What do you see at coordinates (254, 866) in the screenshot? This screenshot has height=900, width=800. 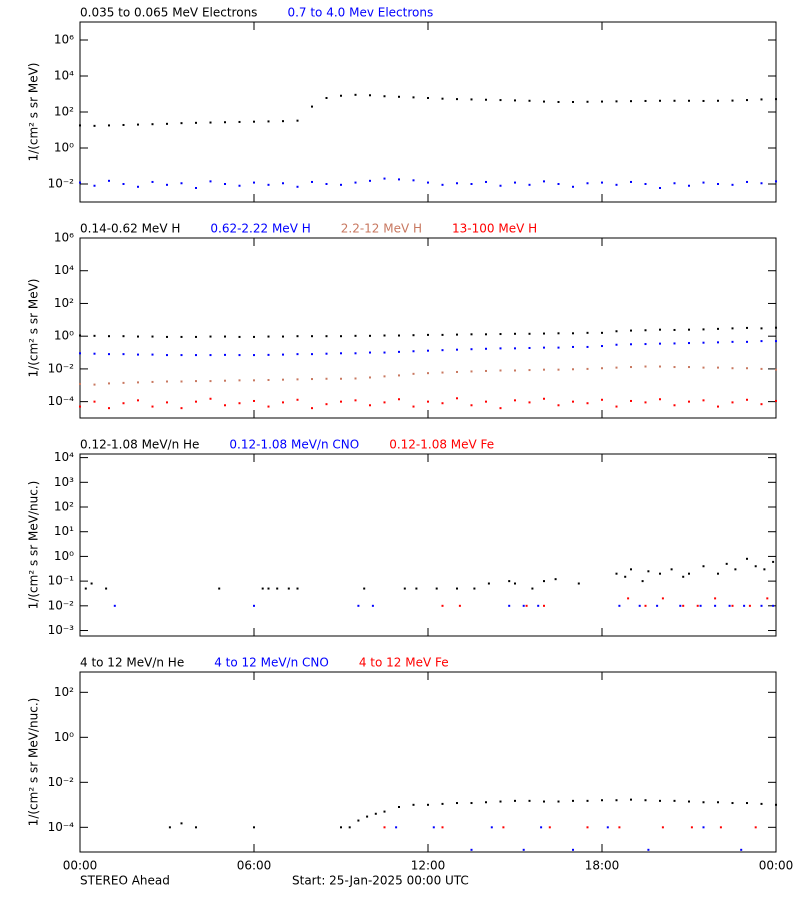 I see `x-tick-label: 06:00` at bounding box center [254, 866].